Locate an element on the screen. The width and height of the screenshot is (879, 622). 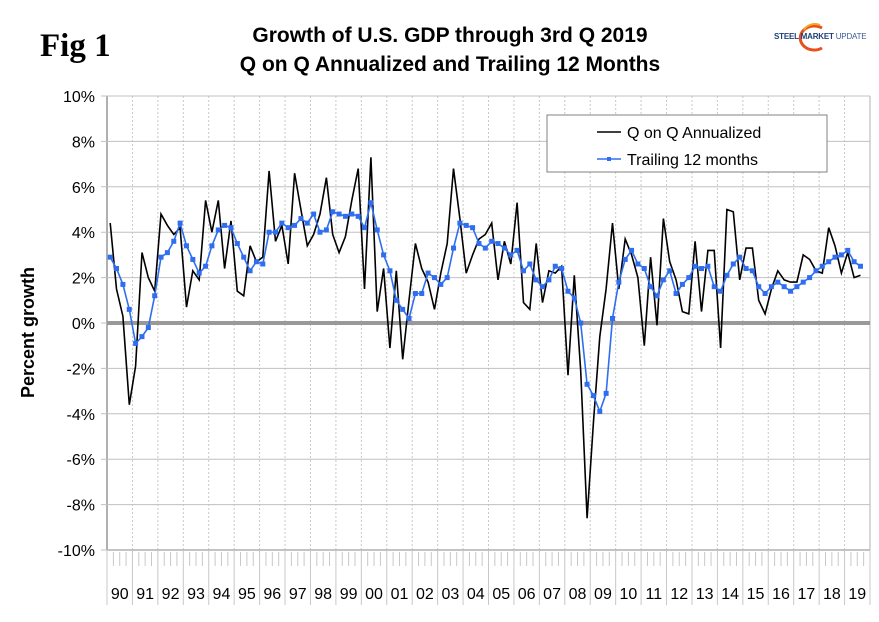
x-tick-label: 96 is located at coordinates (272, 594).